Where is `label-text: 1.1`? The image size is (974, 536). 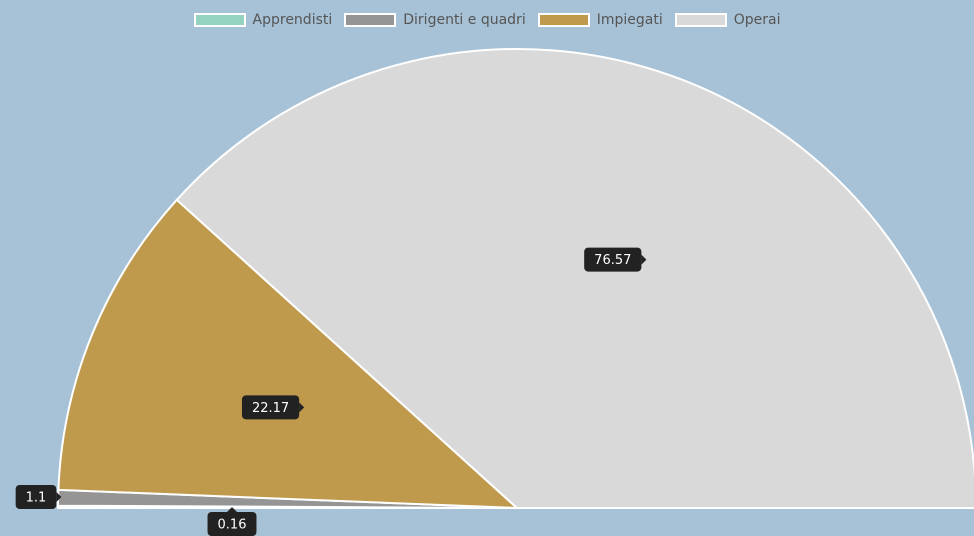 label-text: 1.1 is located at coordinates (36, 498).